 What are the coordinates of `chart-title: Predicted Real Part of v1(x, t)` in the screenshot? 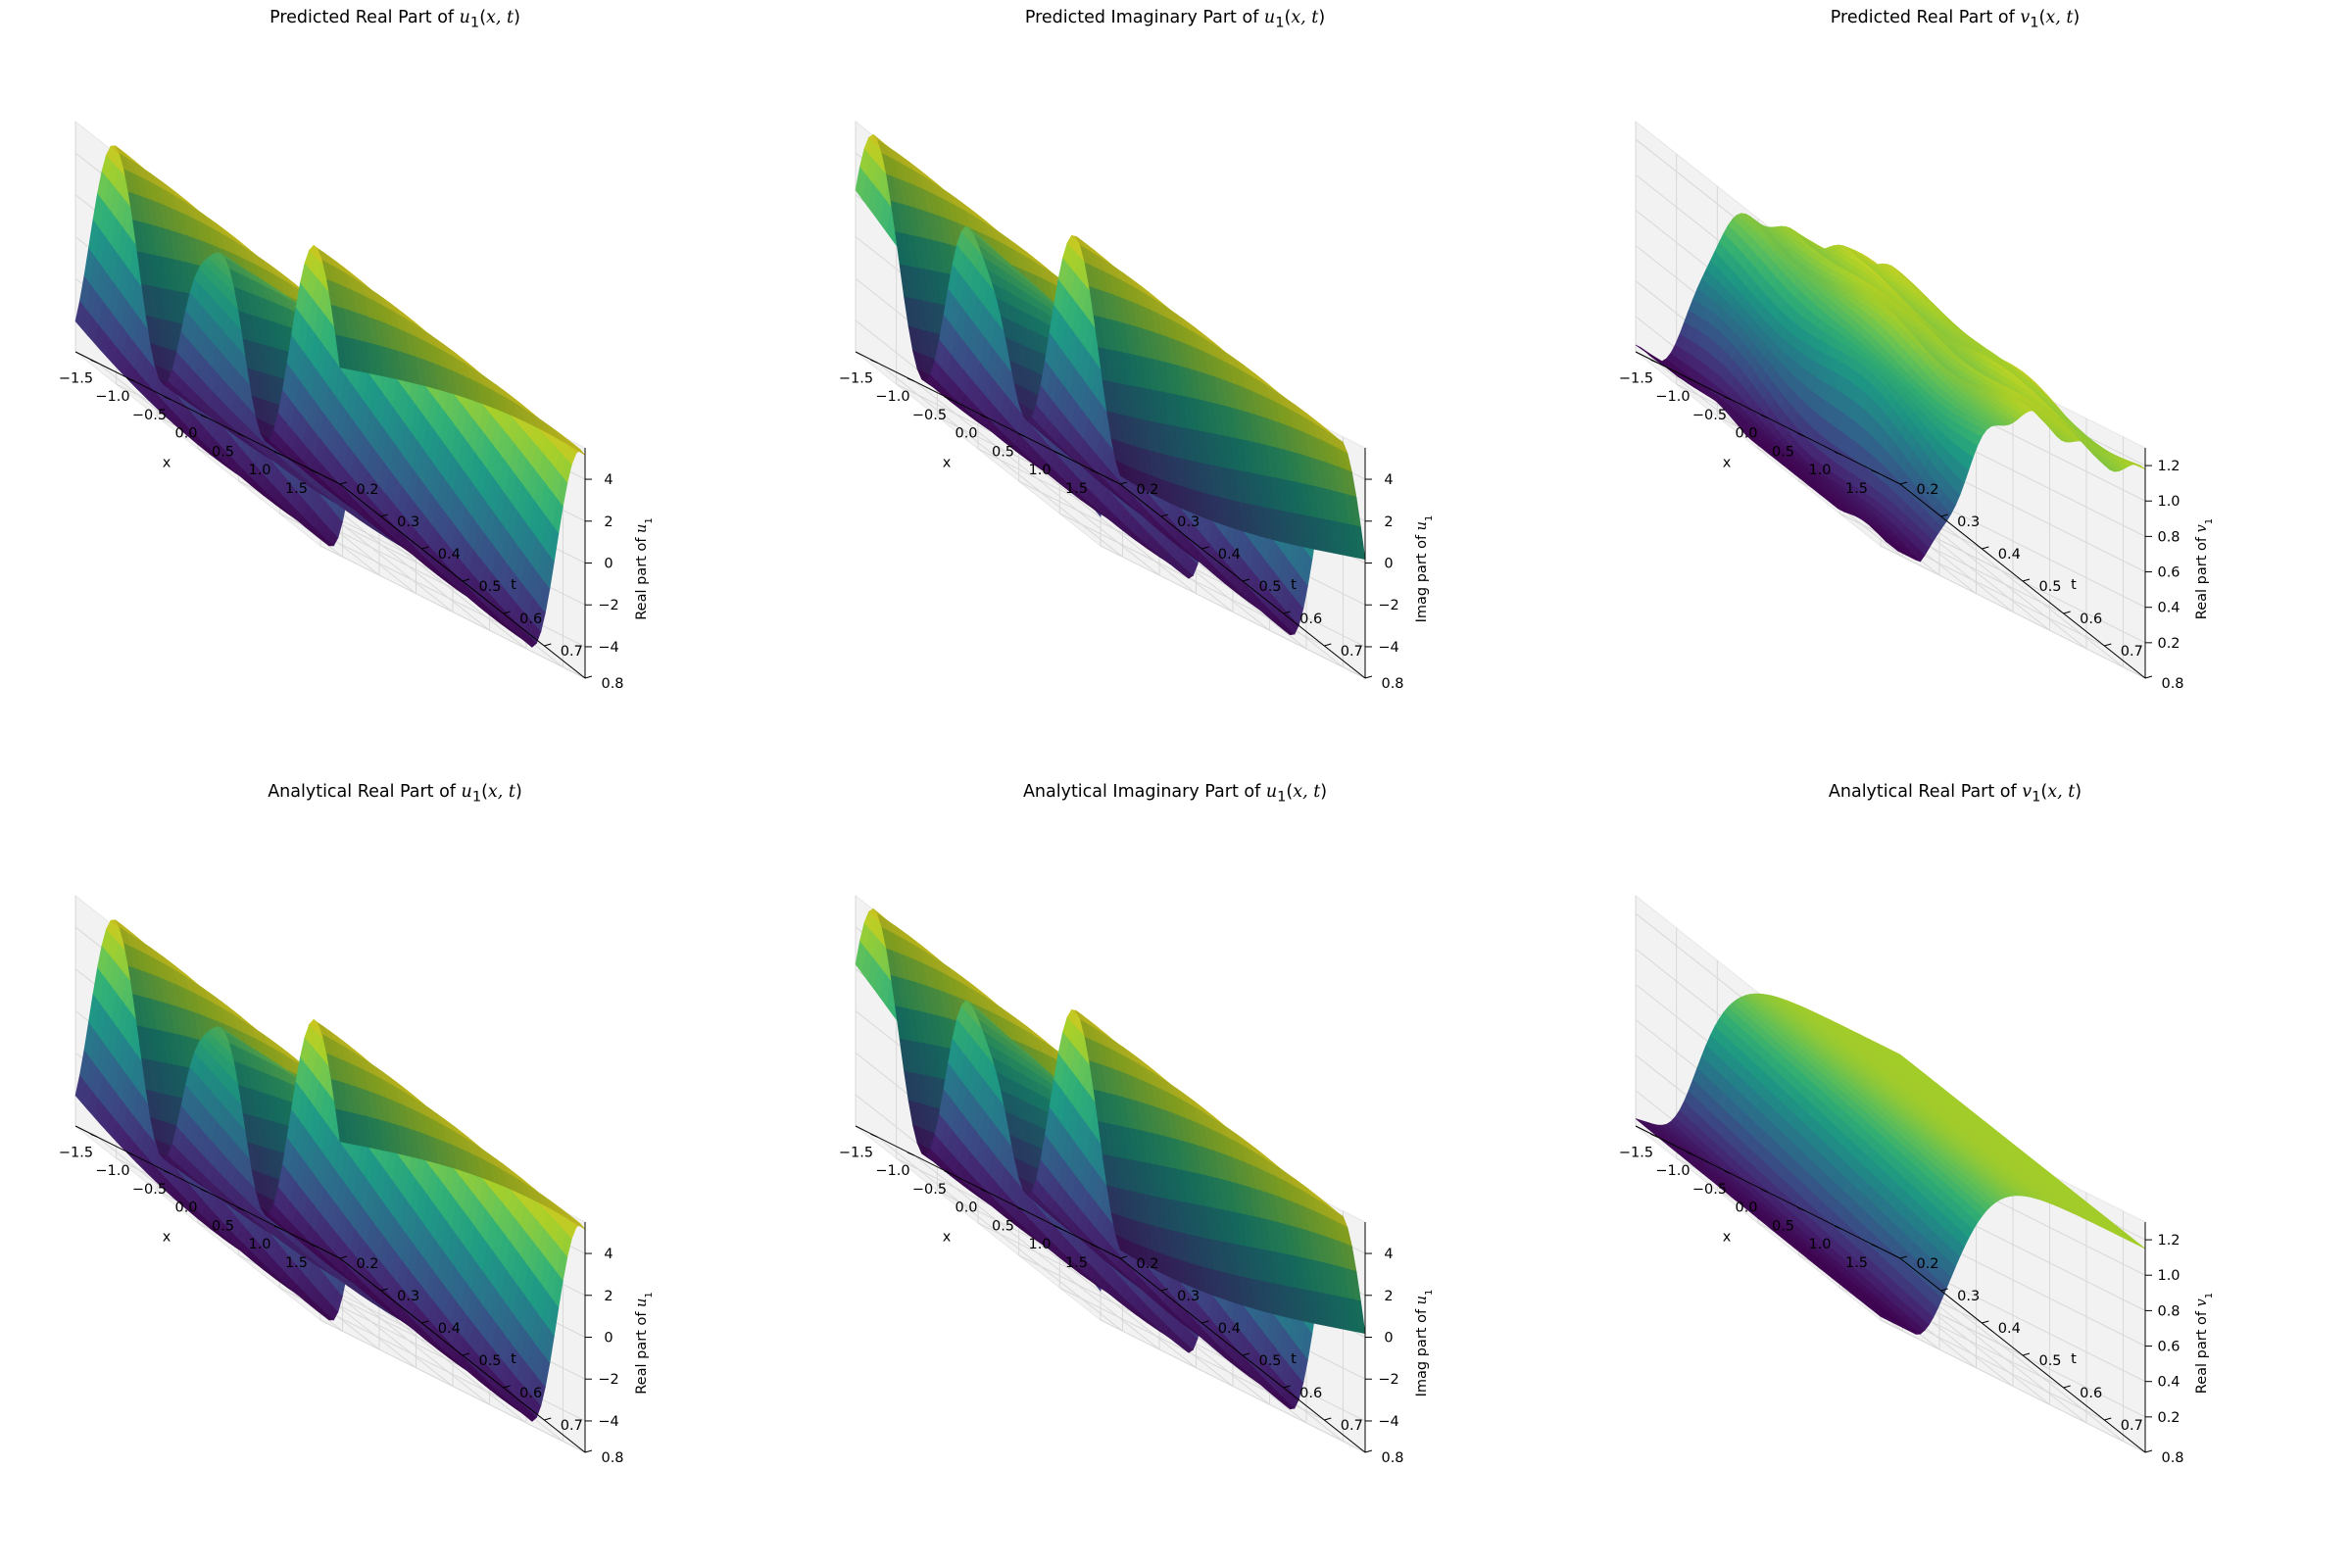 It's located at (1955, 19).